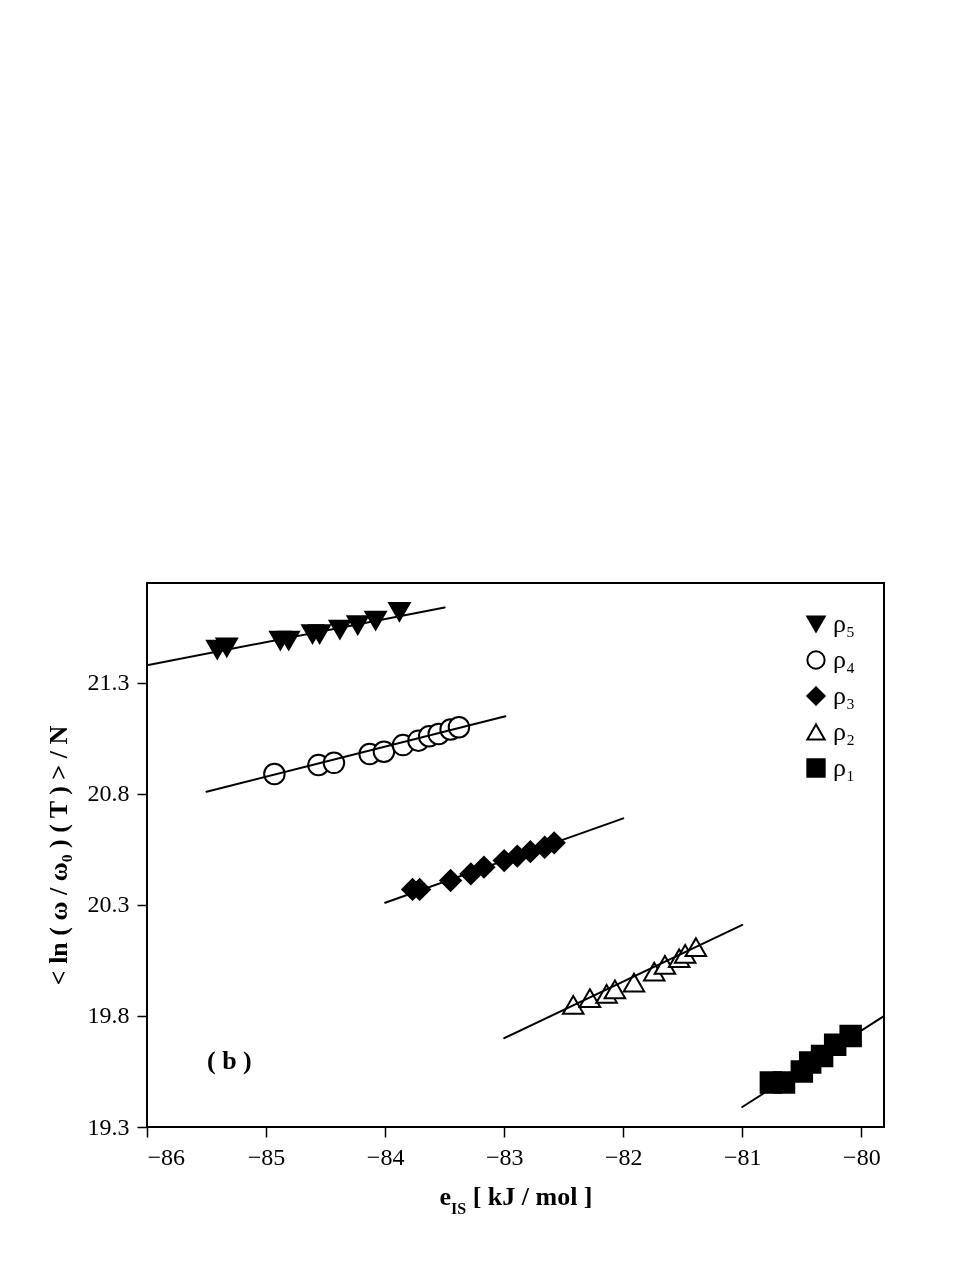 The width and height of the screenshot is (977, 1264). What do you see at coordinates (504, 1156) in the screenshot?
I see `x-tick-label: −83` at bounding box center [504, 1156].